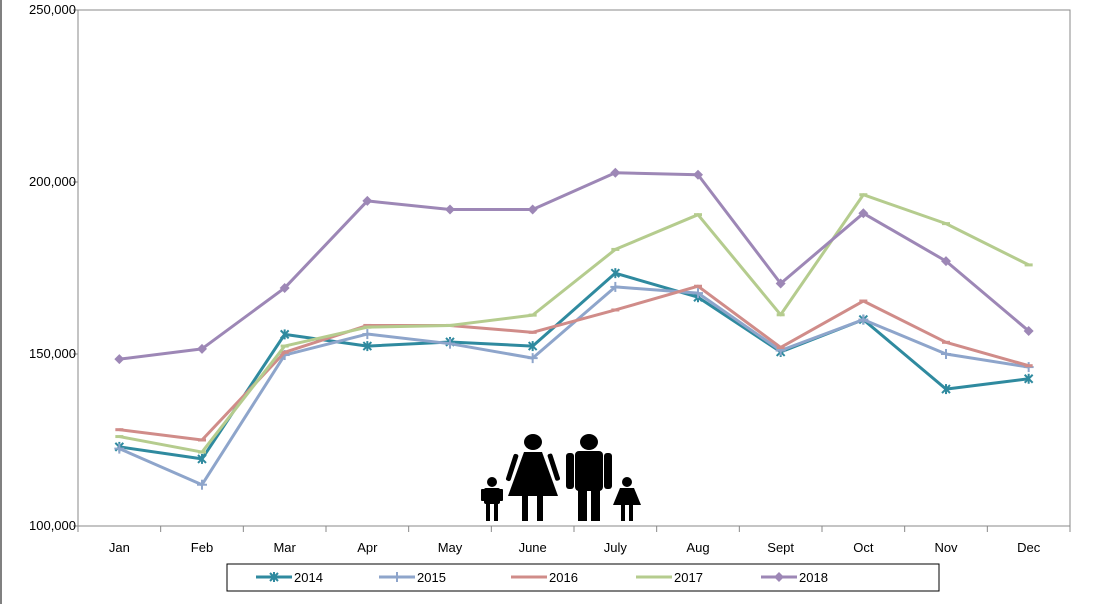 The height and width of the screenshot is (604, 1120). I want to click on legend-item-2014: 2014, so click(289, 577).